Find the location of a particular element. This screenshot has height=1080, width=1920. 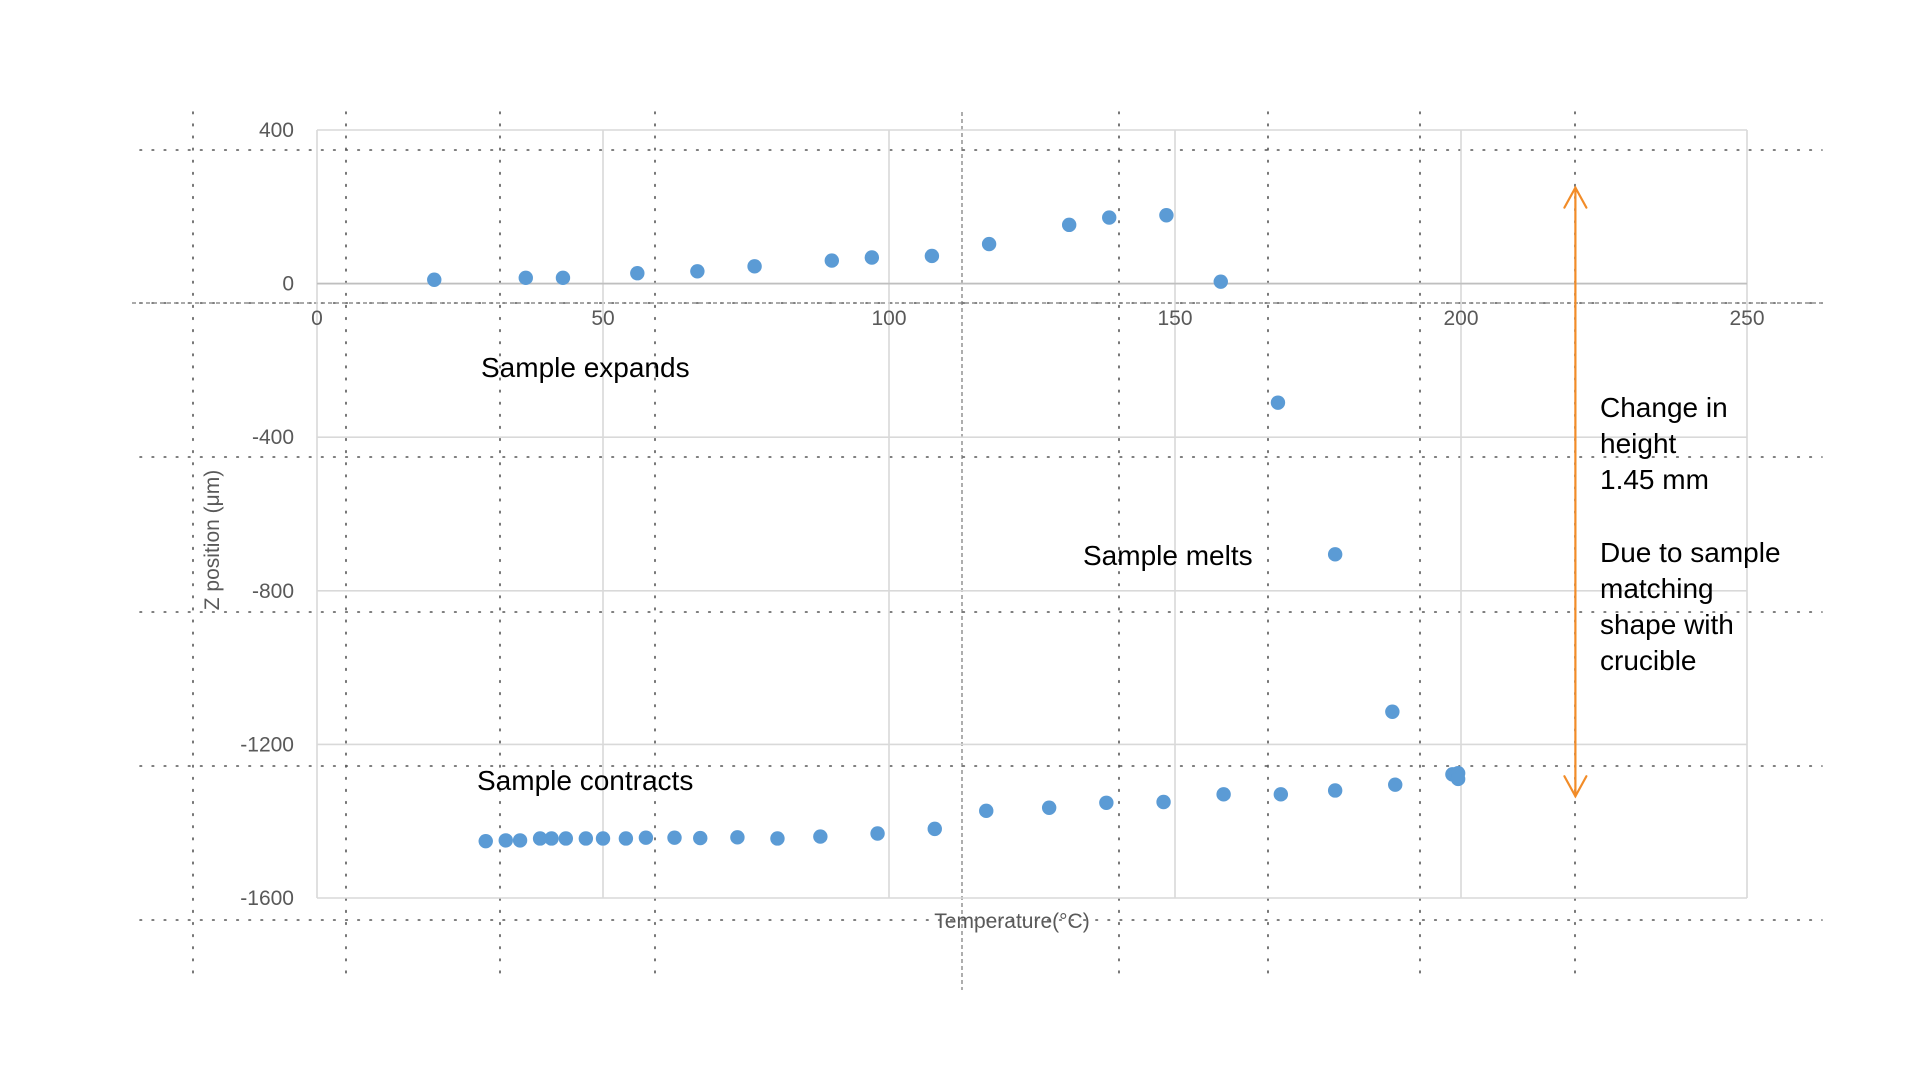

annotation-line: 1.45 mm is located at coordinates (1654, 479).